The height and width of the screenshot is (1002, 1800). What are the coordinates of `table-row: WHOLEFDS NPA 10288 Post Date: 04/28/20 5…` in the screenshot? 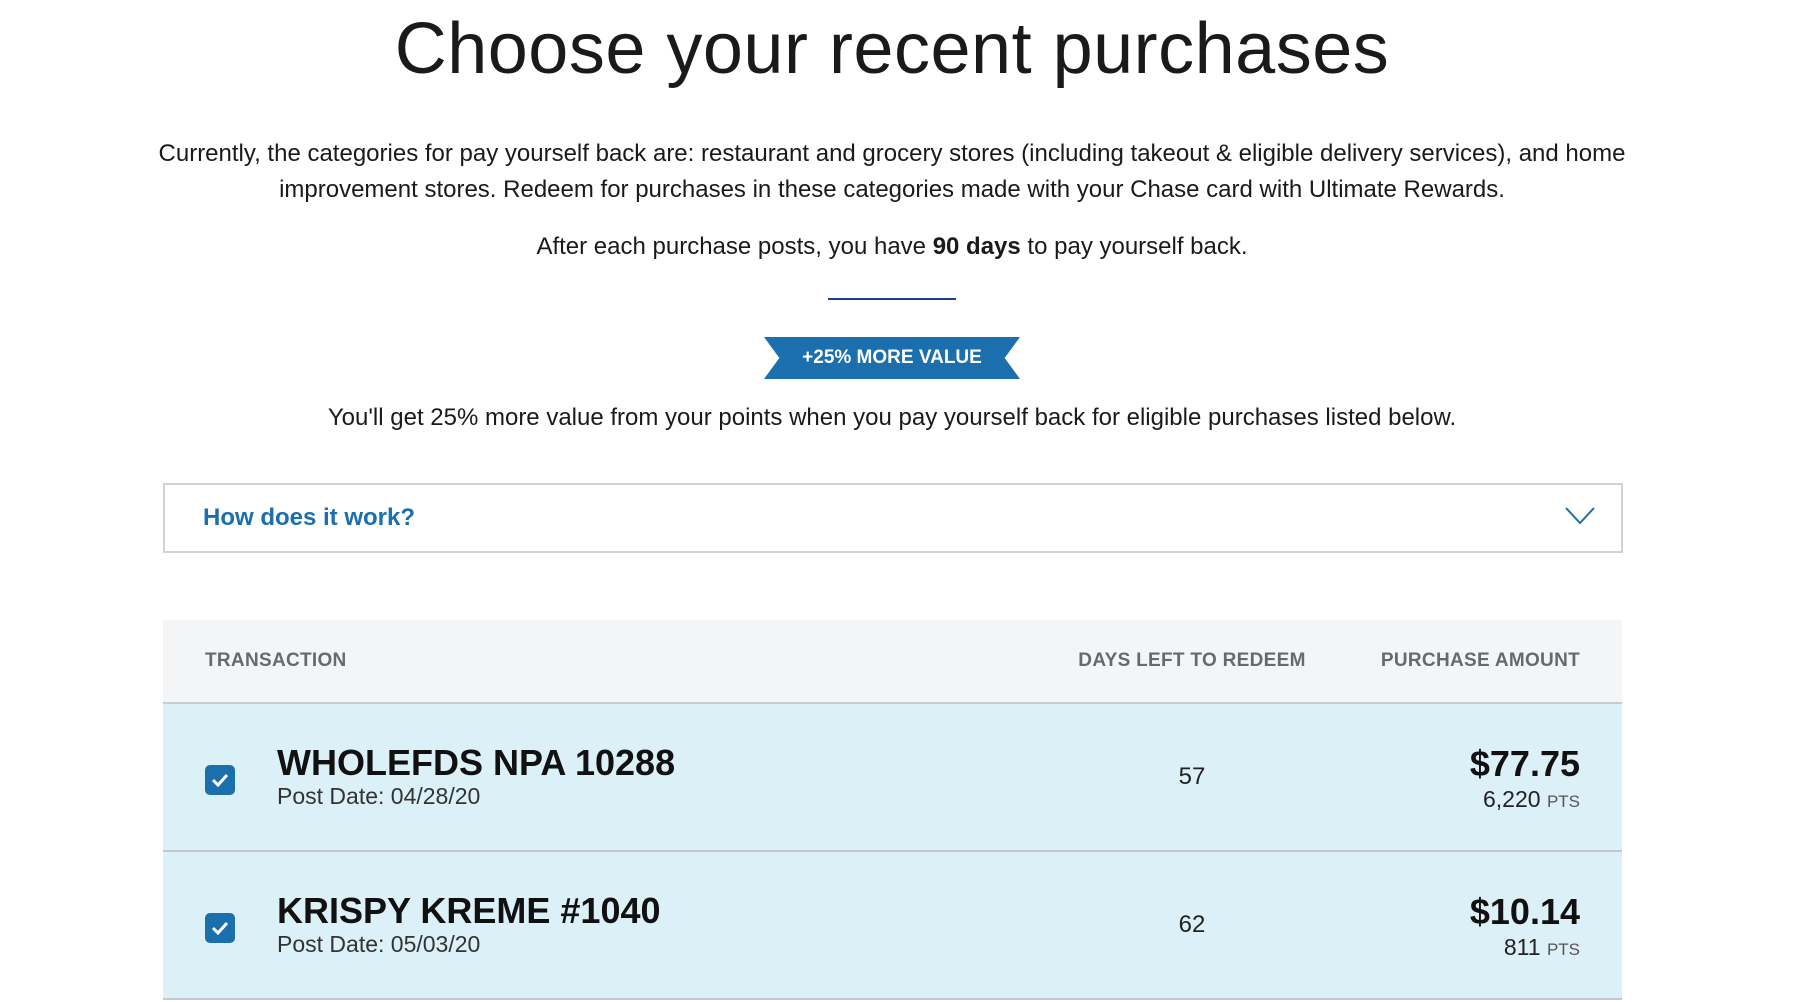 It's located at (892, 778).